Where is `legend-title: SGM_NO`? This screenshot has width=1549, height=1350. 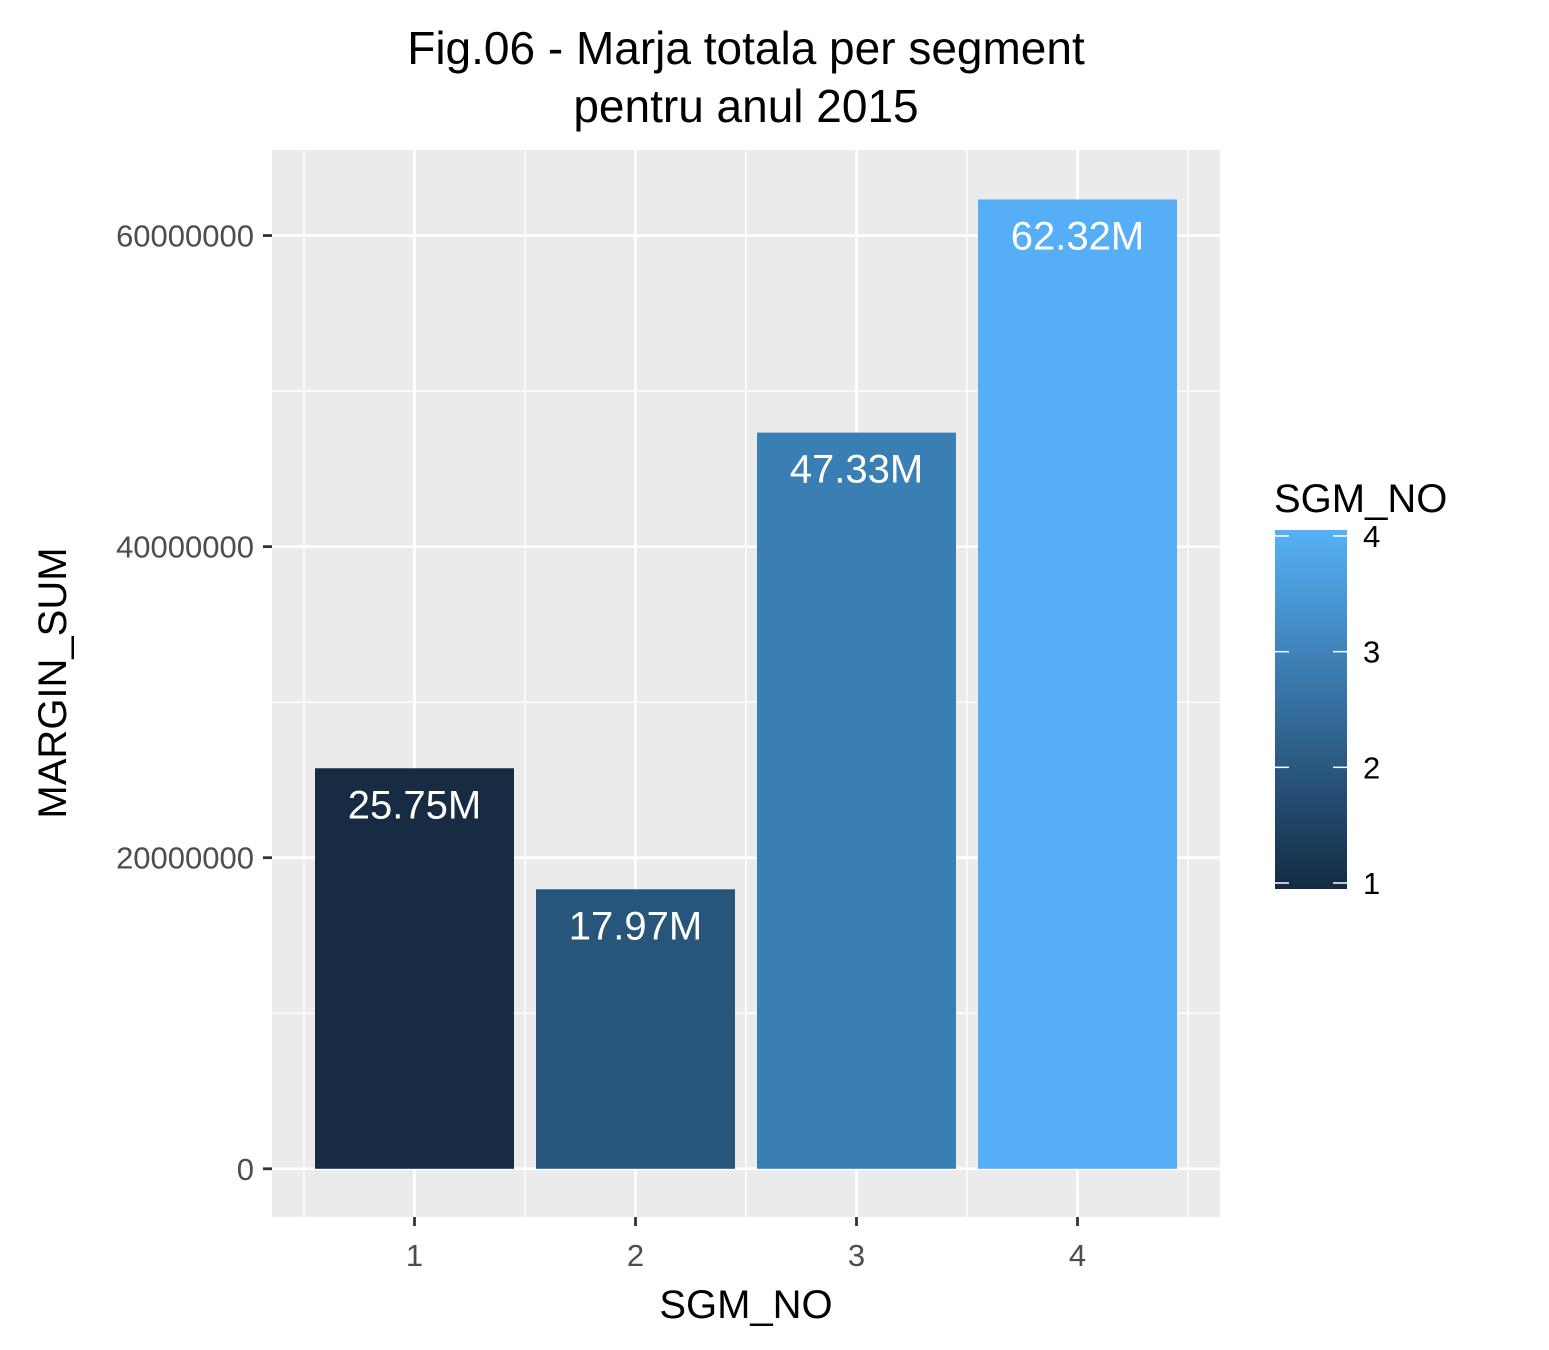
legend-title: SGM_NO is located at coordinates (1360, 499).